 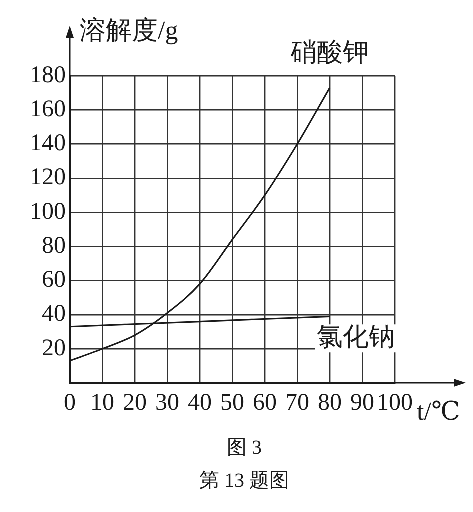 I want to click on x-tick-label: 40, so click(x=200, y=403).